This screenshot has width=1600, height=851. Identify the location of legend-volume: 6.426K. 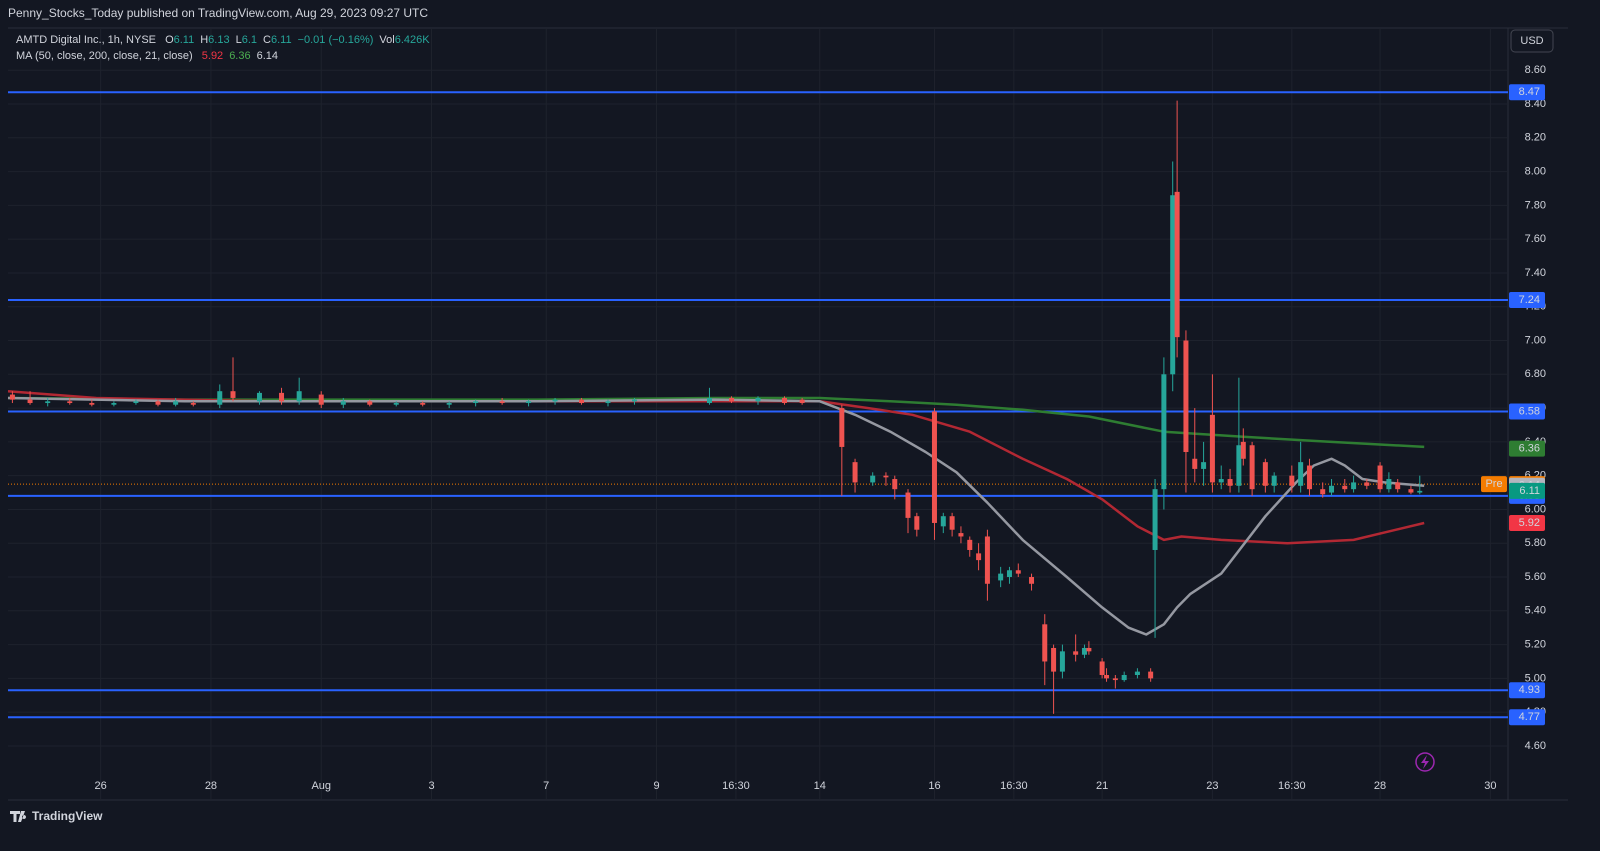
(413, 40).